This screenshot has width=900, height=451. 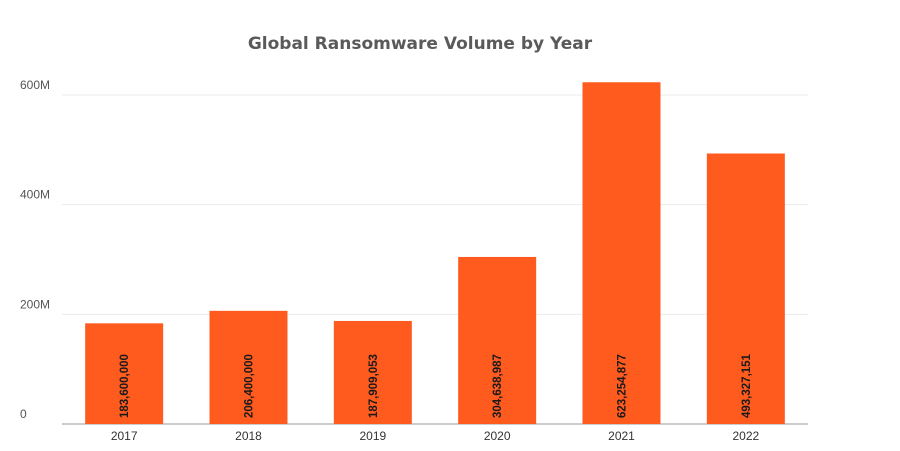 What do you see at coordinates (23, 414) in the screenshot?
I see `y-tick-label: 0` at bounding box center [23, 414].